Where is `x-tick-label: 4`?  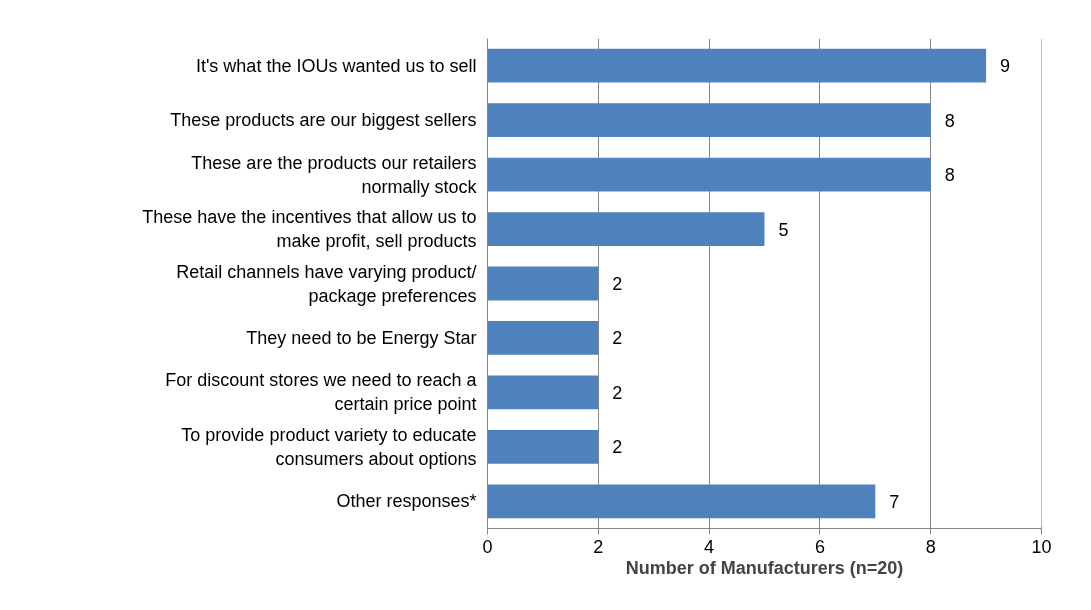 x-tick-label: 4 is located at coordinates (709, 546).